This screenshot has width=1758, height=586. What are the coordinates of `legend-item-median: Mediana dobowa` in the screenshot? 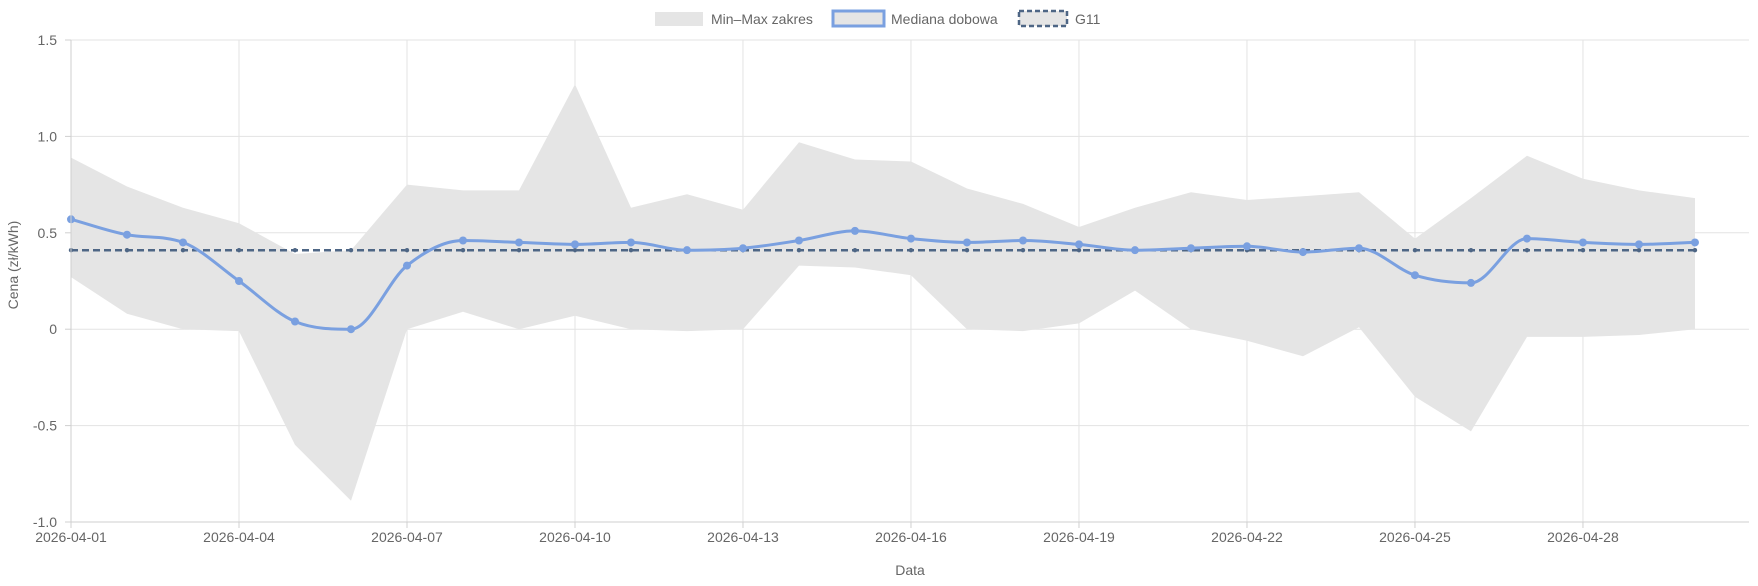 It's located at (914, 18).